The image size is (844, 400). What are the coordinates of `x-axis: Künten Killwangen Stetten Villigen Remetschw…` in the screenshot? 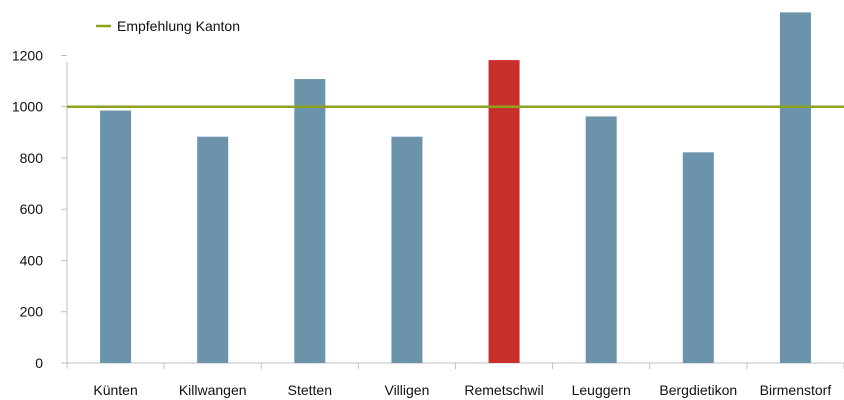 It's located at (455, 380).